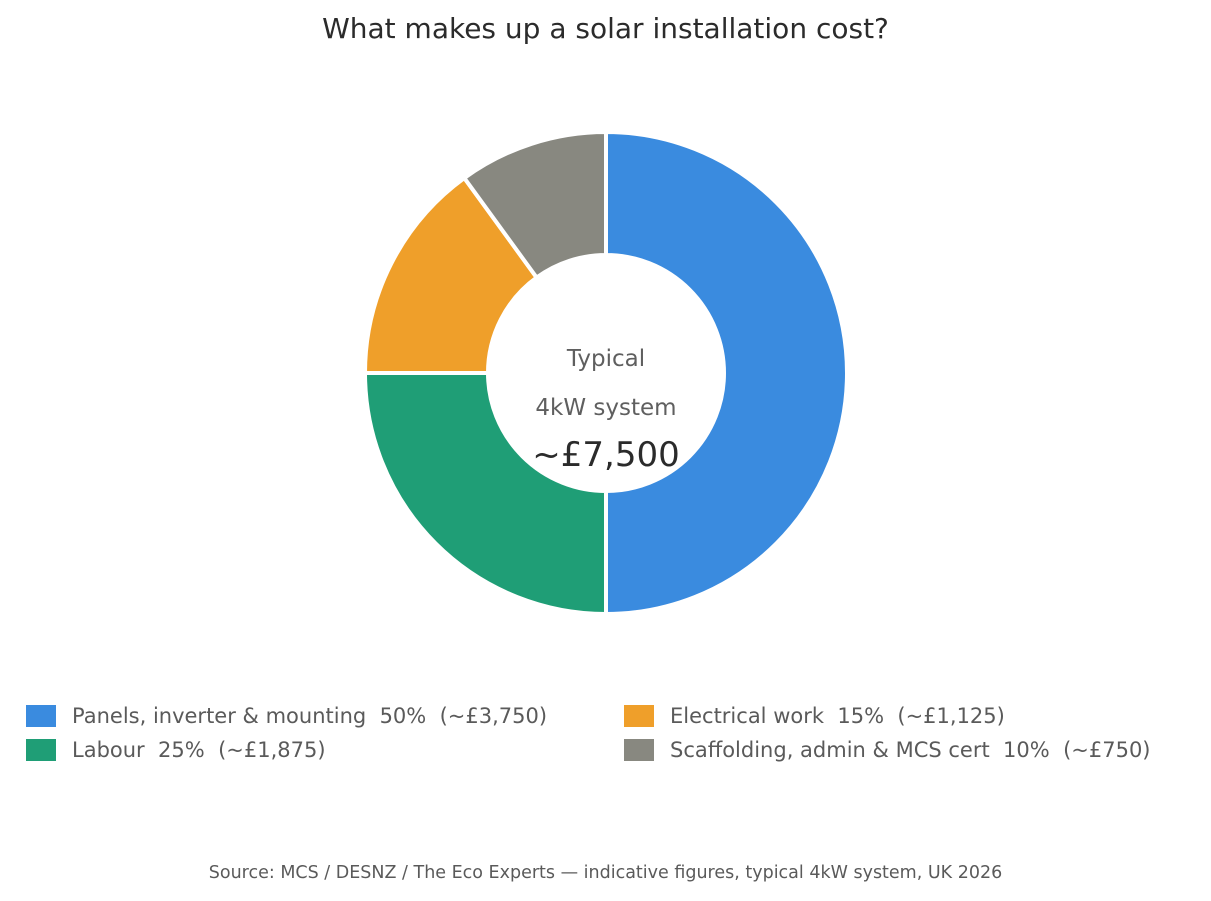 The height and width of the screenshot is (901, 1211). Describe the element at coordinates (451, 275) in the screenshot. I see `donut-slice-electrical-work` at that location.